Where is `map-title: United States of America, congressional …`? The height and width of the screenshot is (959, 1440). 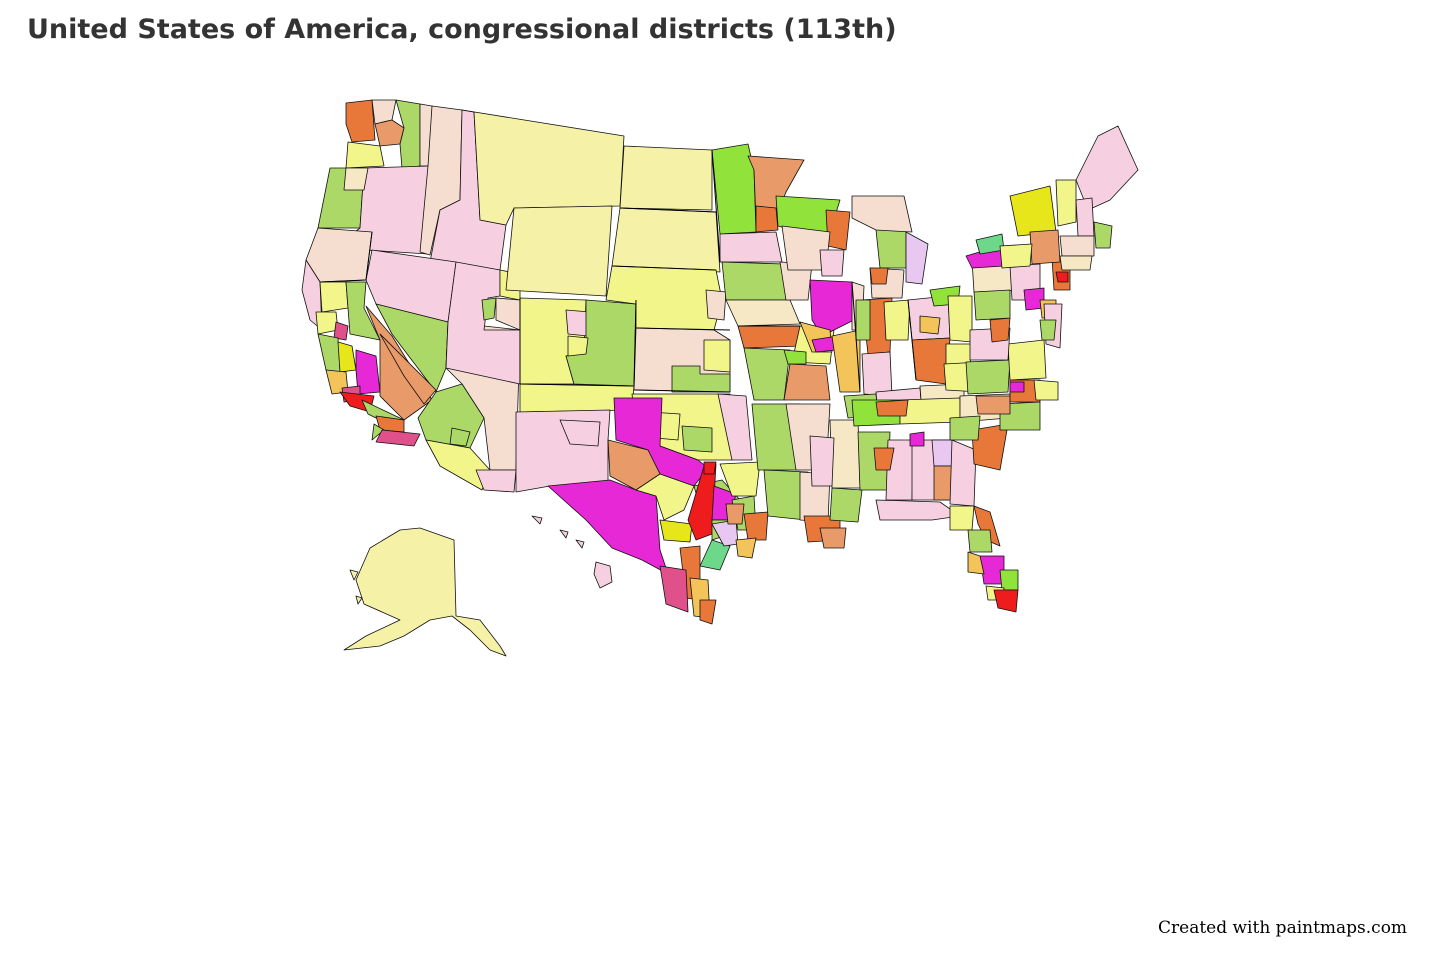
map-title: United States of America, congressional … is located at coordinates (462, 29).